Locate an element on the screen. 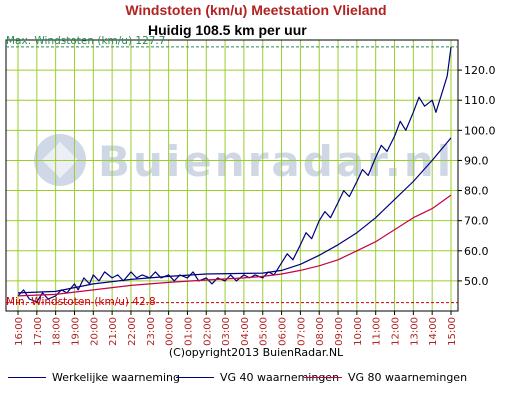  y-tick-label: 60.0 is located at coordinates (476, 251).